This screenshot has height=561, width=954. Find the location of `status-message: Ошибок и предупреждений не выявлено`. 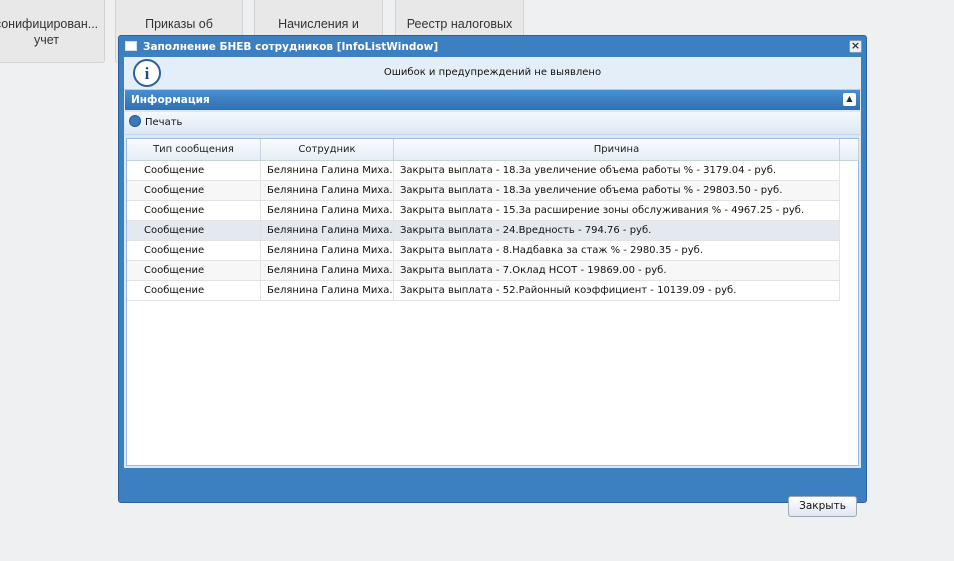

status-message: Ошибок и предупреждений не выявлено is located at coordinates (492, 72).